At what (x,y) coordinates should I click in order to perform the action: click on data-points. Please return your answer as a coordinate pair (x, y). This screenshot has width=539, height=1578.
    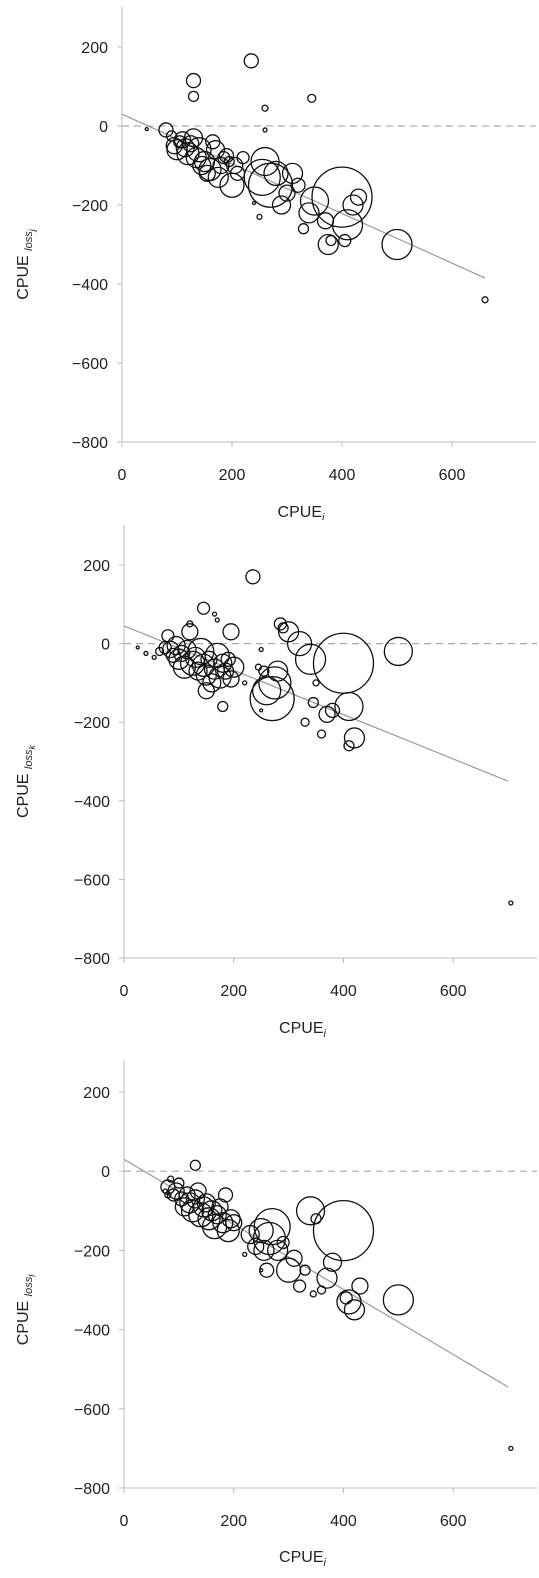
    Looking at the image, I should click on (337, 1305).